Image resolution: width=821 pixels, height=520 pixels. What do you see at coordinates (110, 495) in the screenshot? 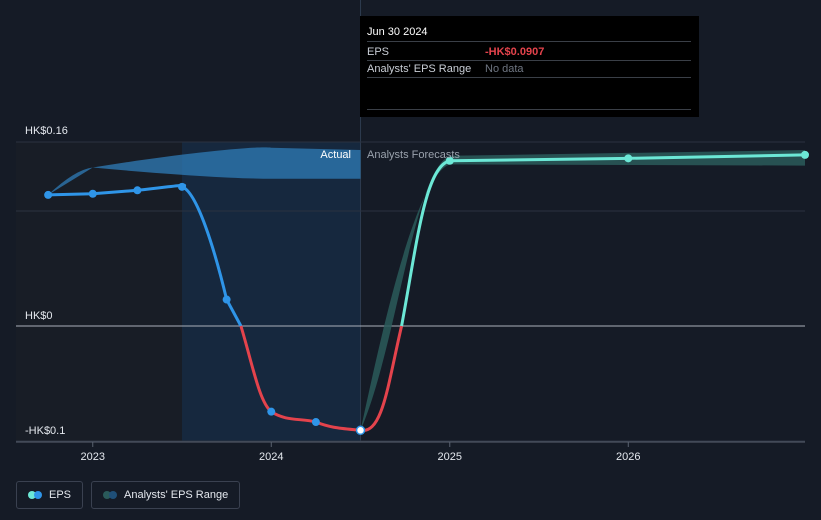
I see `range-legend-icon` at bounding box center [110, 495].